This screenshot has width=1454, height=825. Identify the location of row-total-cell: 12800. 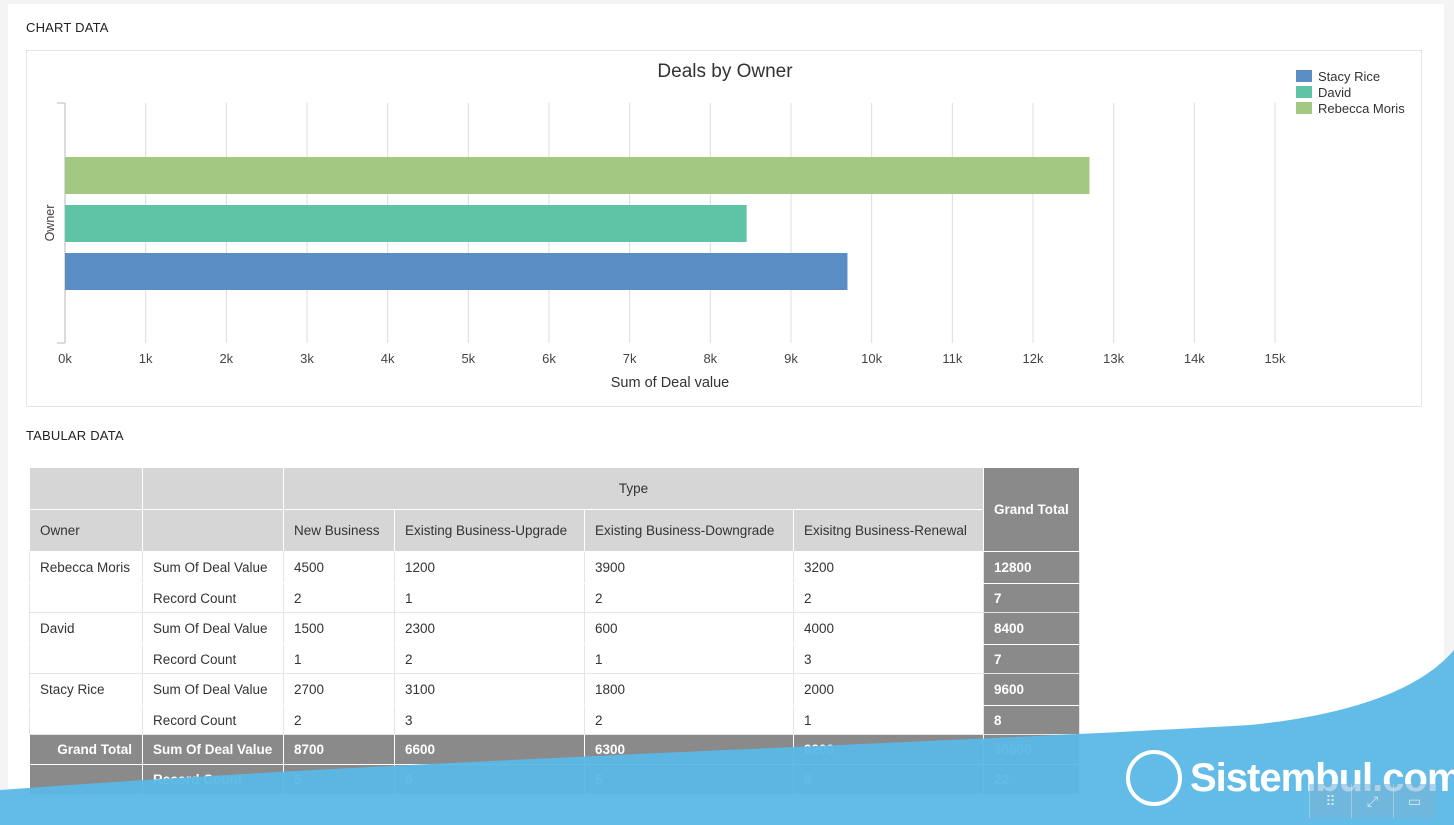
(1031, 567).